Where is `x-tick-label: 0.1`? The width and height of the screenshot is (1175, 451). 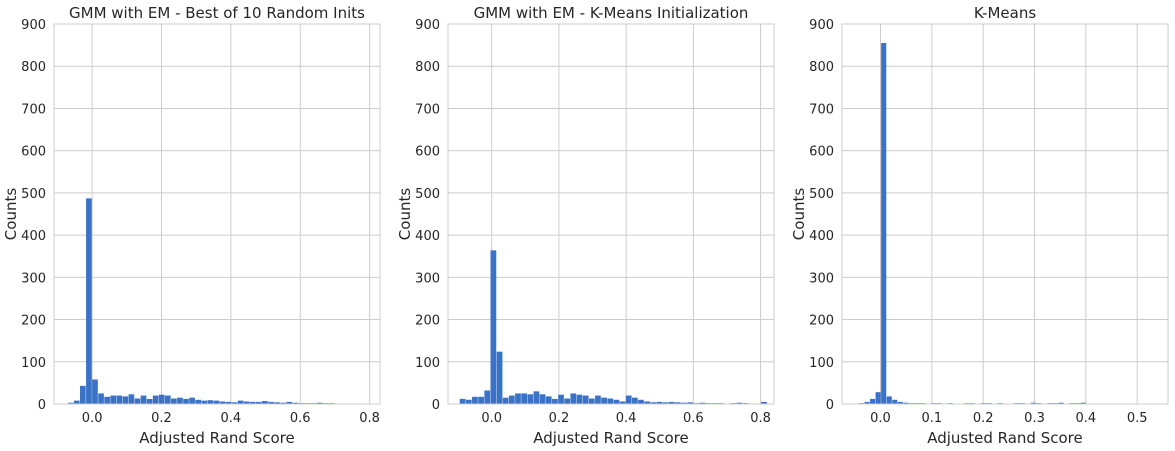 x-tick-label: 0.1 is located at coordinates (931, 418).